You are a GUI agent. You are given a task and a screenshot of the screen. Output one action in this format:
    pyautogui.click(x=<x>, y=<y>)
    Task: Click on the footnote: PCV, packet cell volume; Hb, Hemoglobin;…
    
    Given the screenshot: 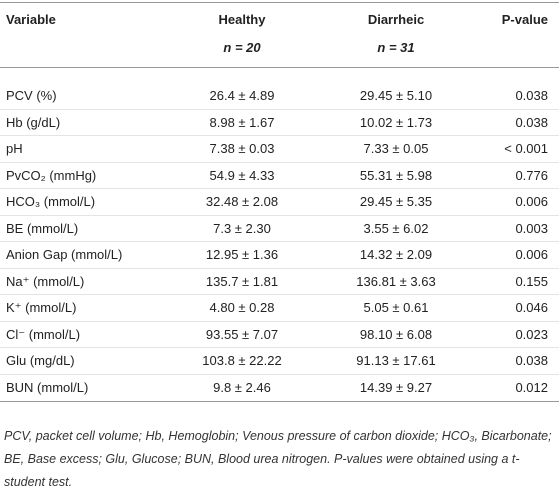 What is the action you would take?
    pyautogui.click(x=278, y=459)
    